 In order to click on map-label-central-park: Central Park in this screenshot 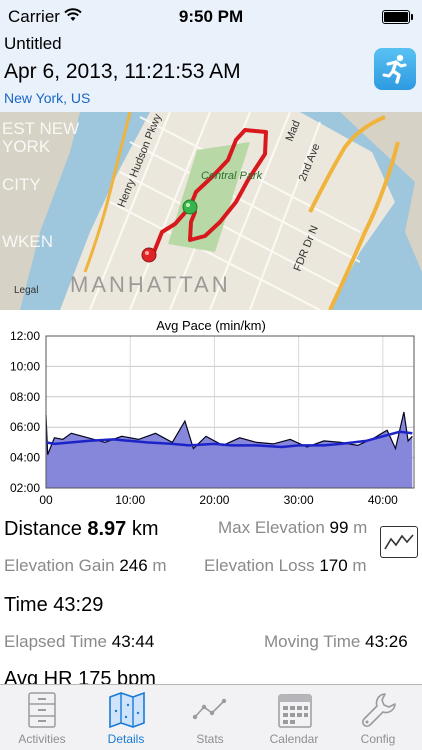, I will do `click(232, 176)`.